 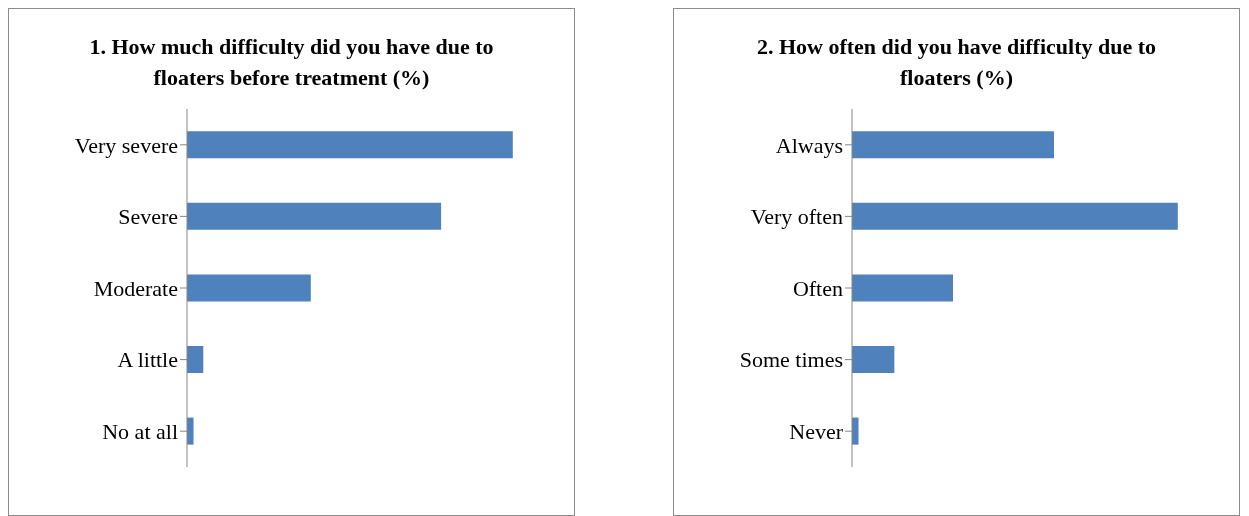 I want to click on y-tick-label: Very often, so click(x=796, y=217).